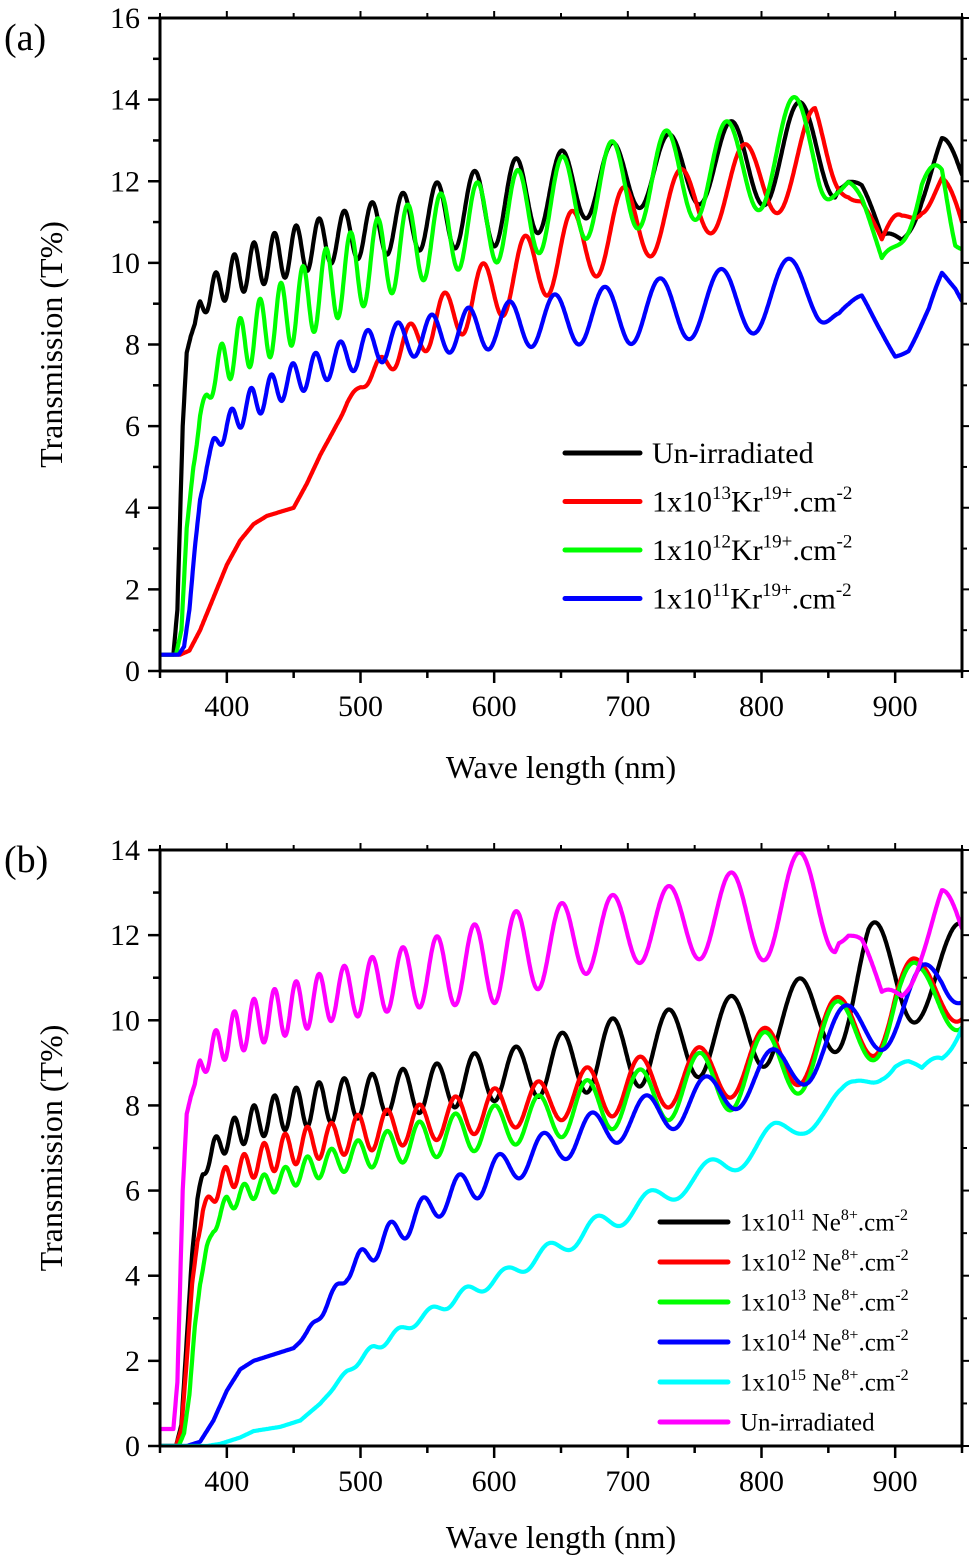 The height and width of the screenshot is (1566, 974). I want to click on panel-label: (b), so click(26, 860).